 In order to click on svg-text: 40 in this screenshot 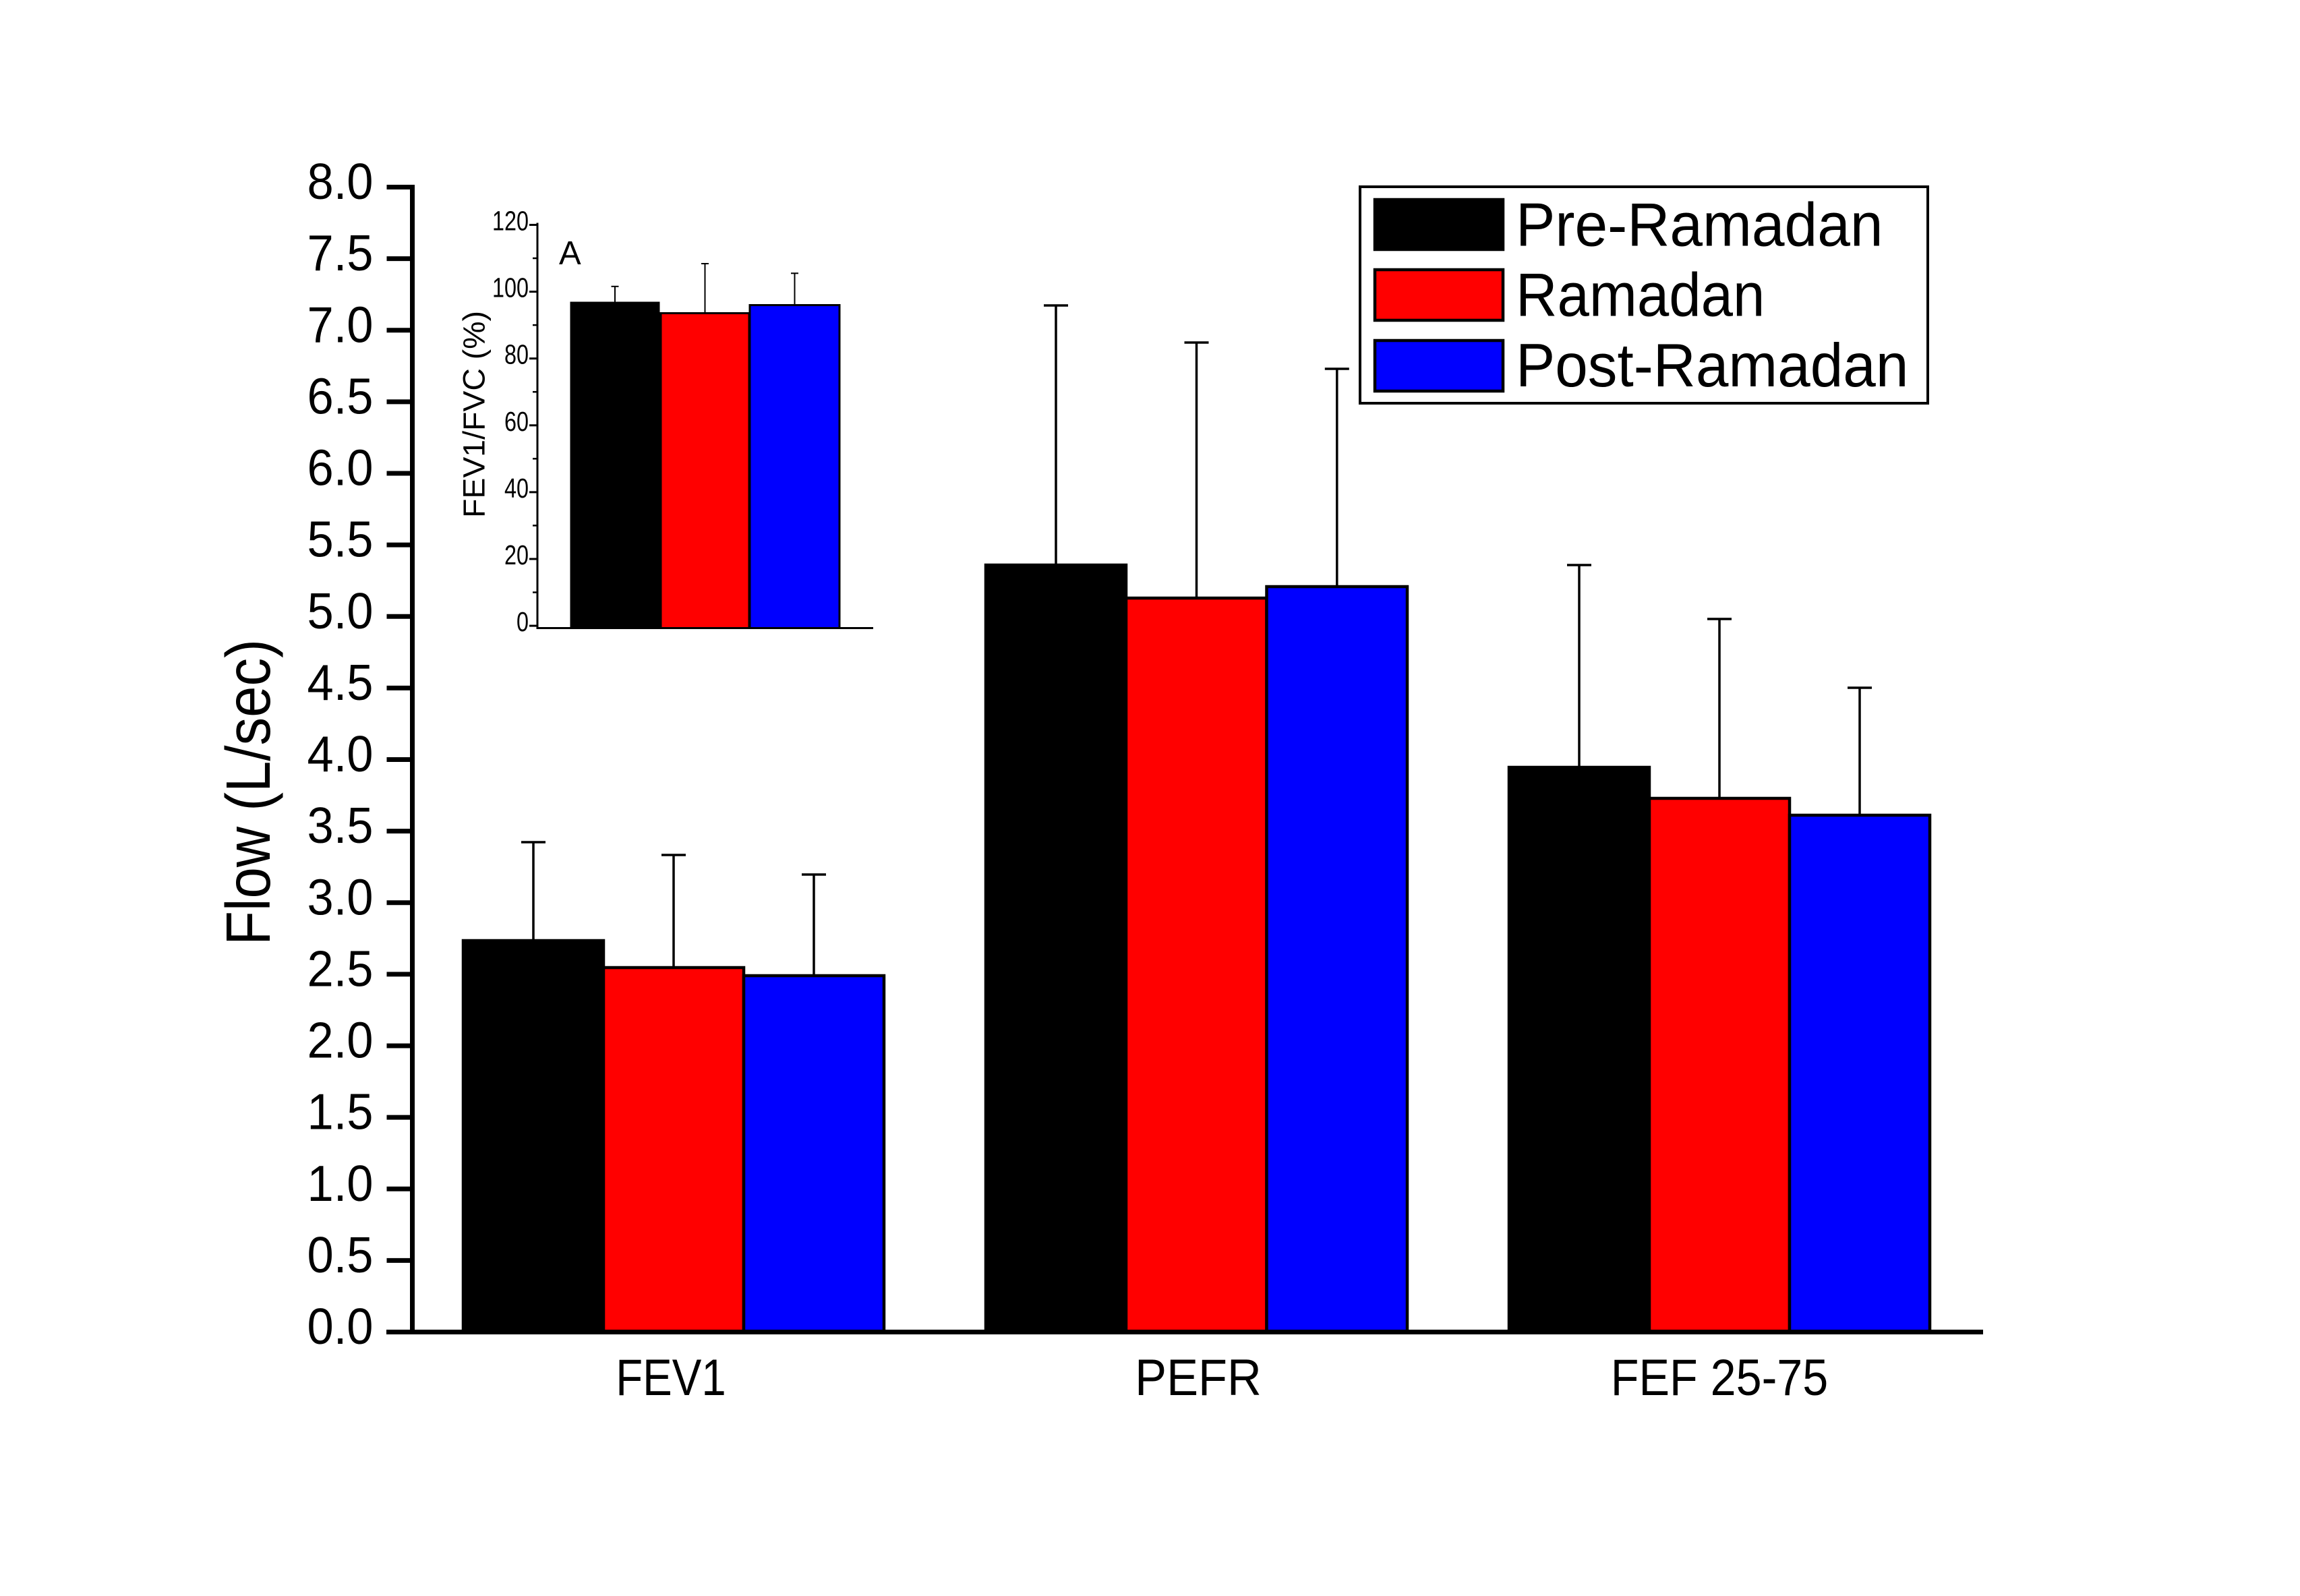, I will do `click(516, 488)`.